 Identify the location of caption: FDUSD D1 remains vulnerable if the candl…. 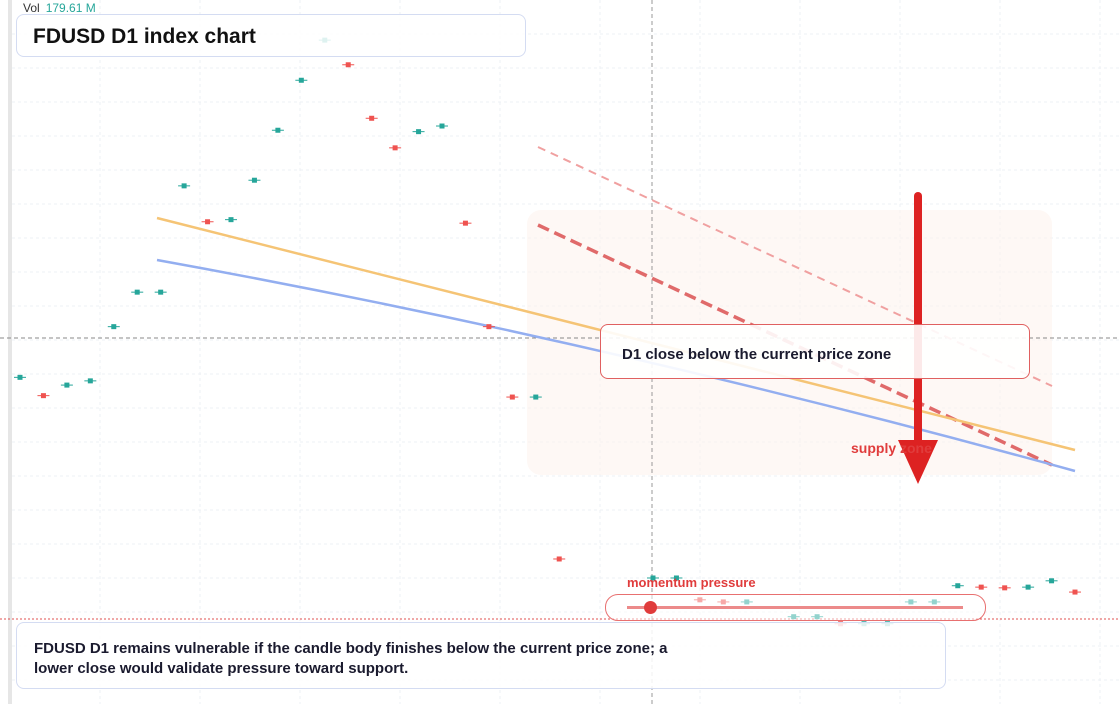
(351, 658).